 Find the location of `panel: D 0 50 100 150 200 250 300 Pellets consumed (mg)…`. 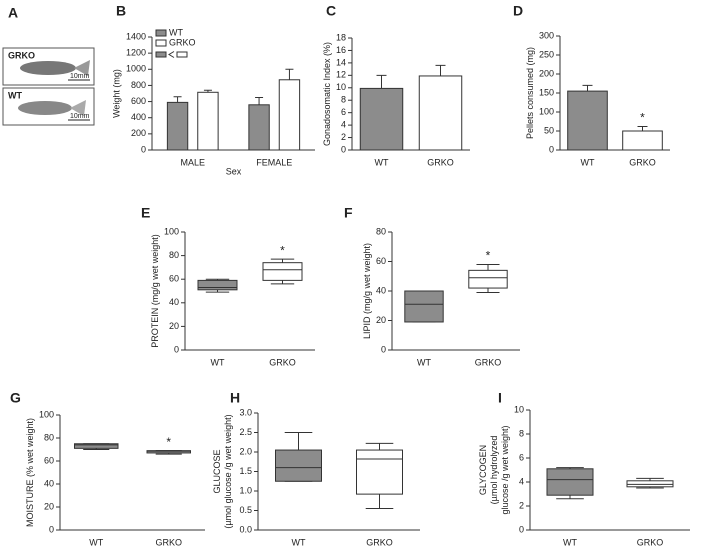

panel: D 0 50 100 150 200 250 300 Pellets consumed (mg)… is located at coordinates (591, 85).